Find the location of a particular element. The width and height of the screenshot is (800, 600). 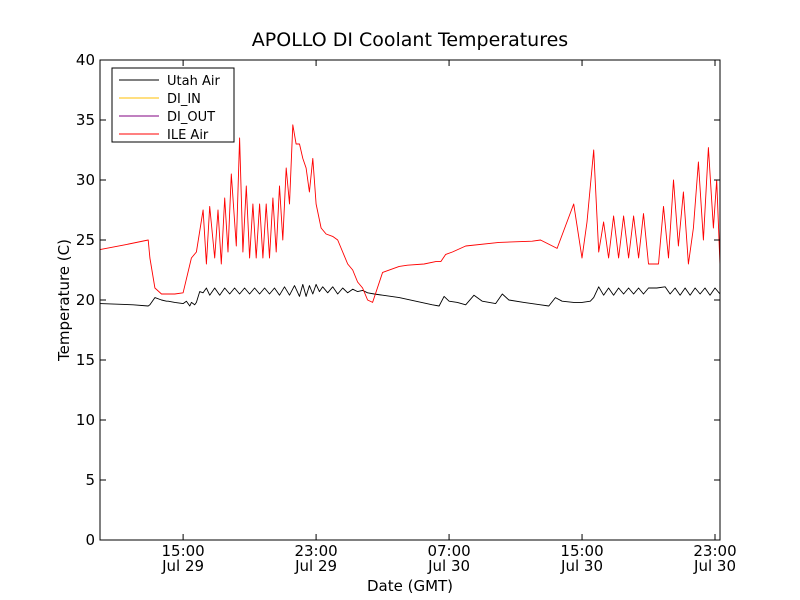

legend-label-ile-air: ILE Air is located at coordinates (188, 135).